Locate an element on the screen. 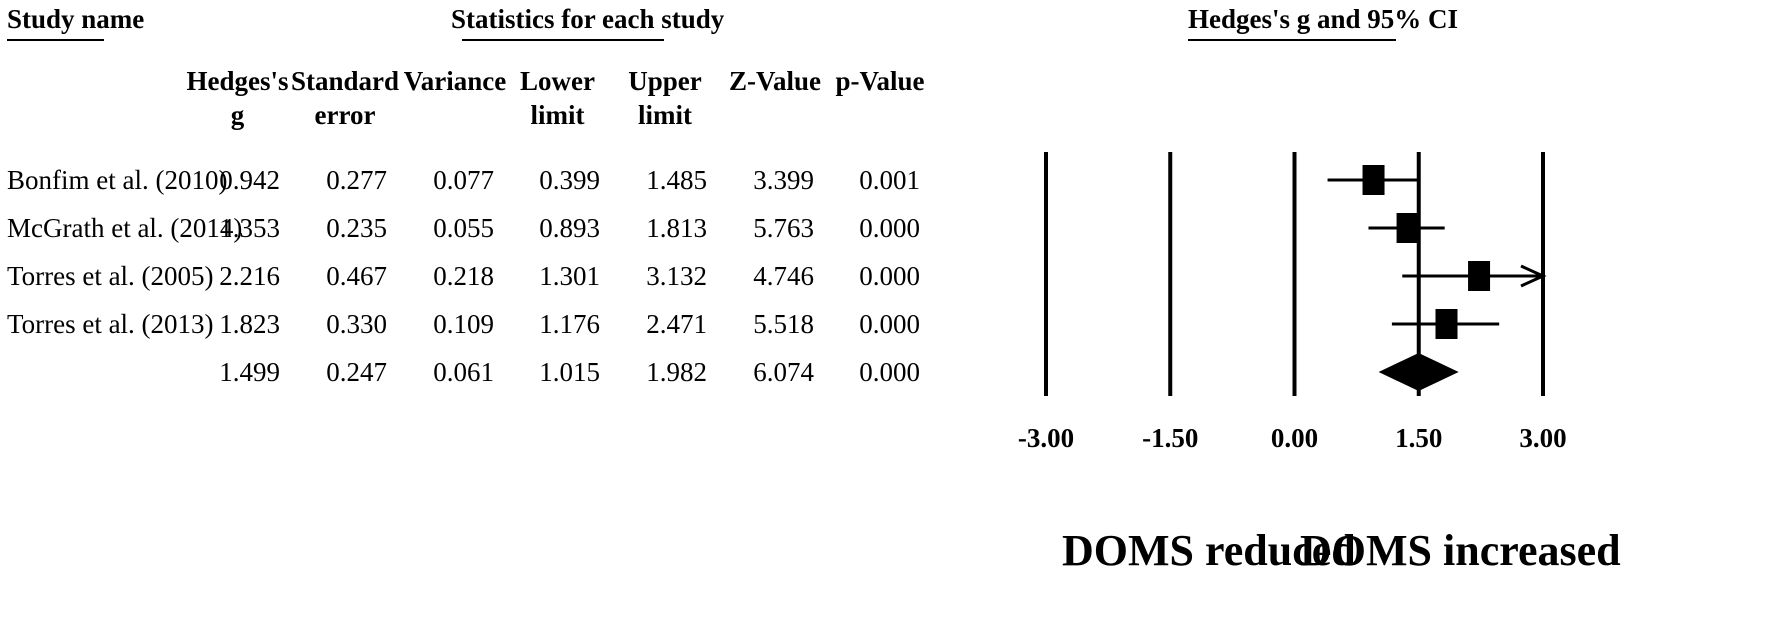  variance-cell: 0.061 is located at coordinates (463, 372).